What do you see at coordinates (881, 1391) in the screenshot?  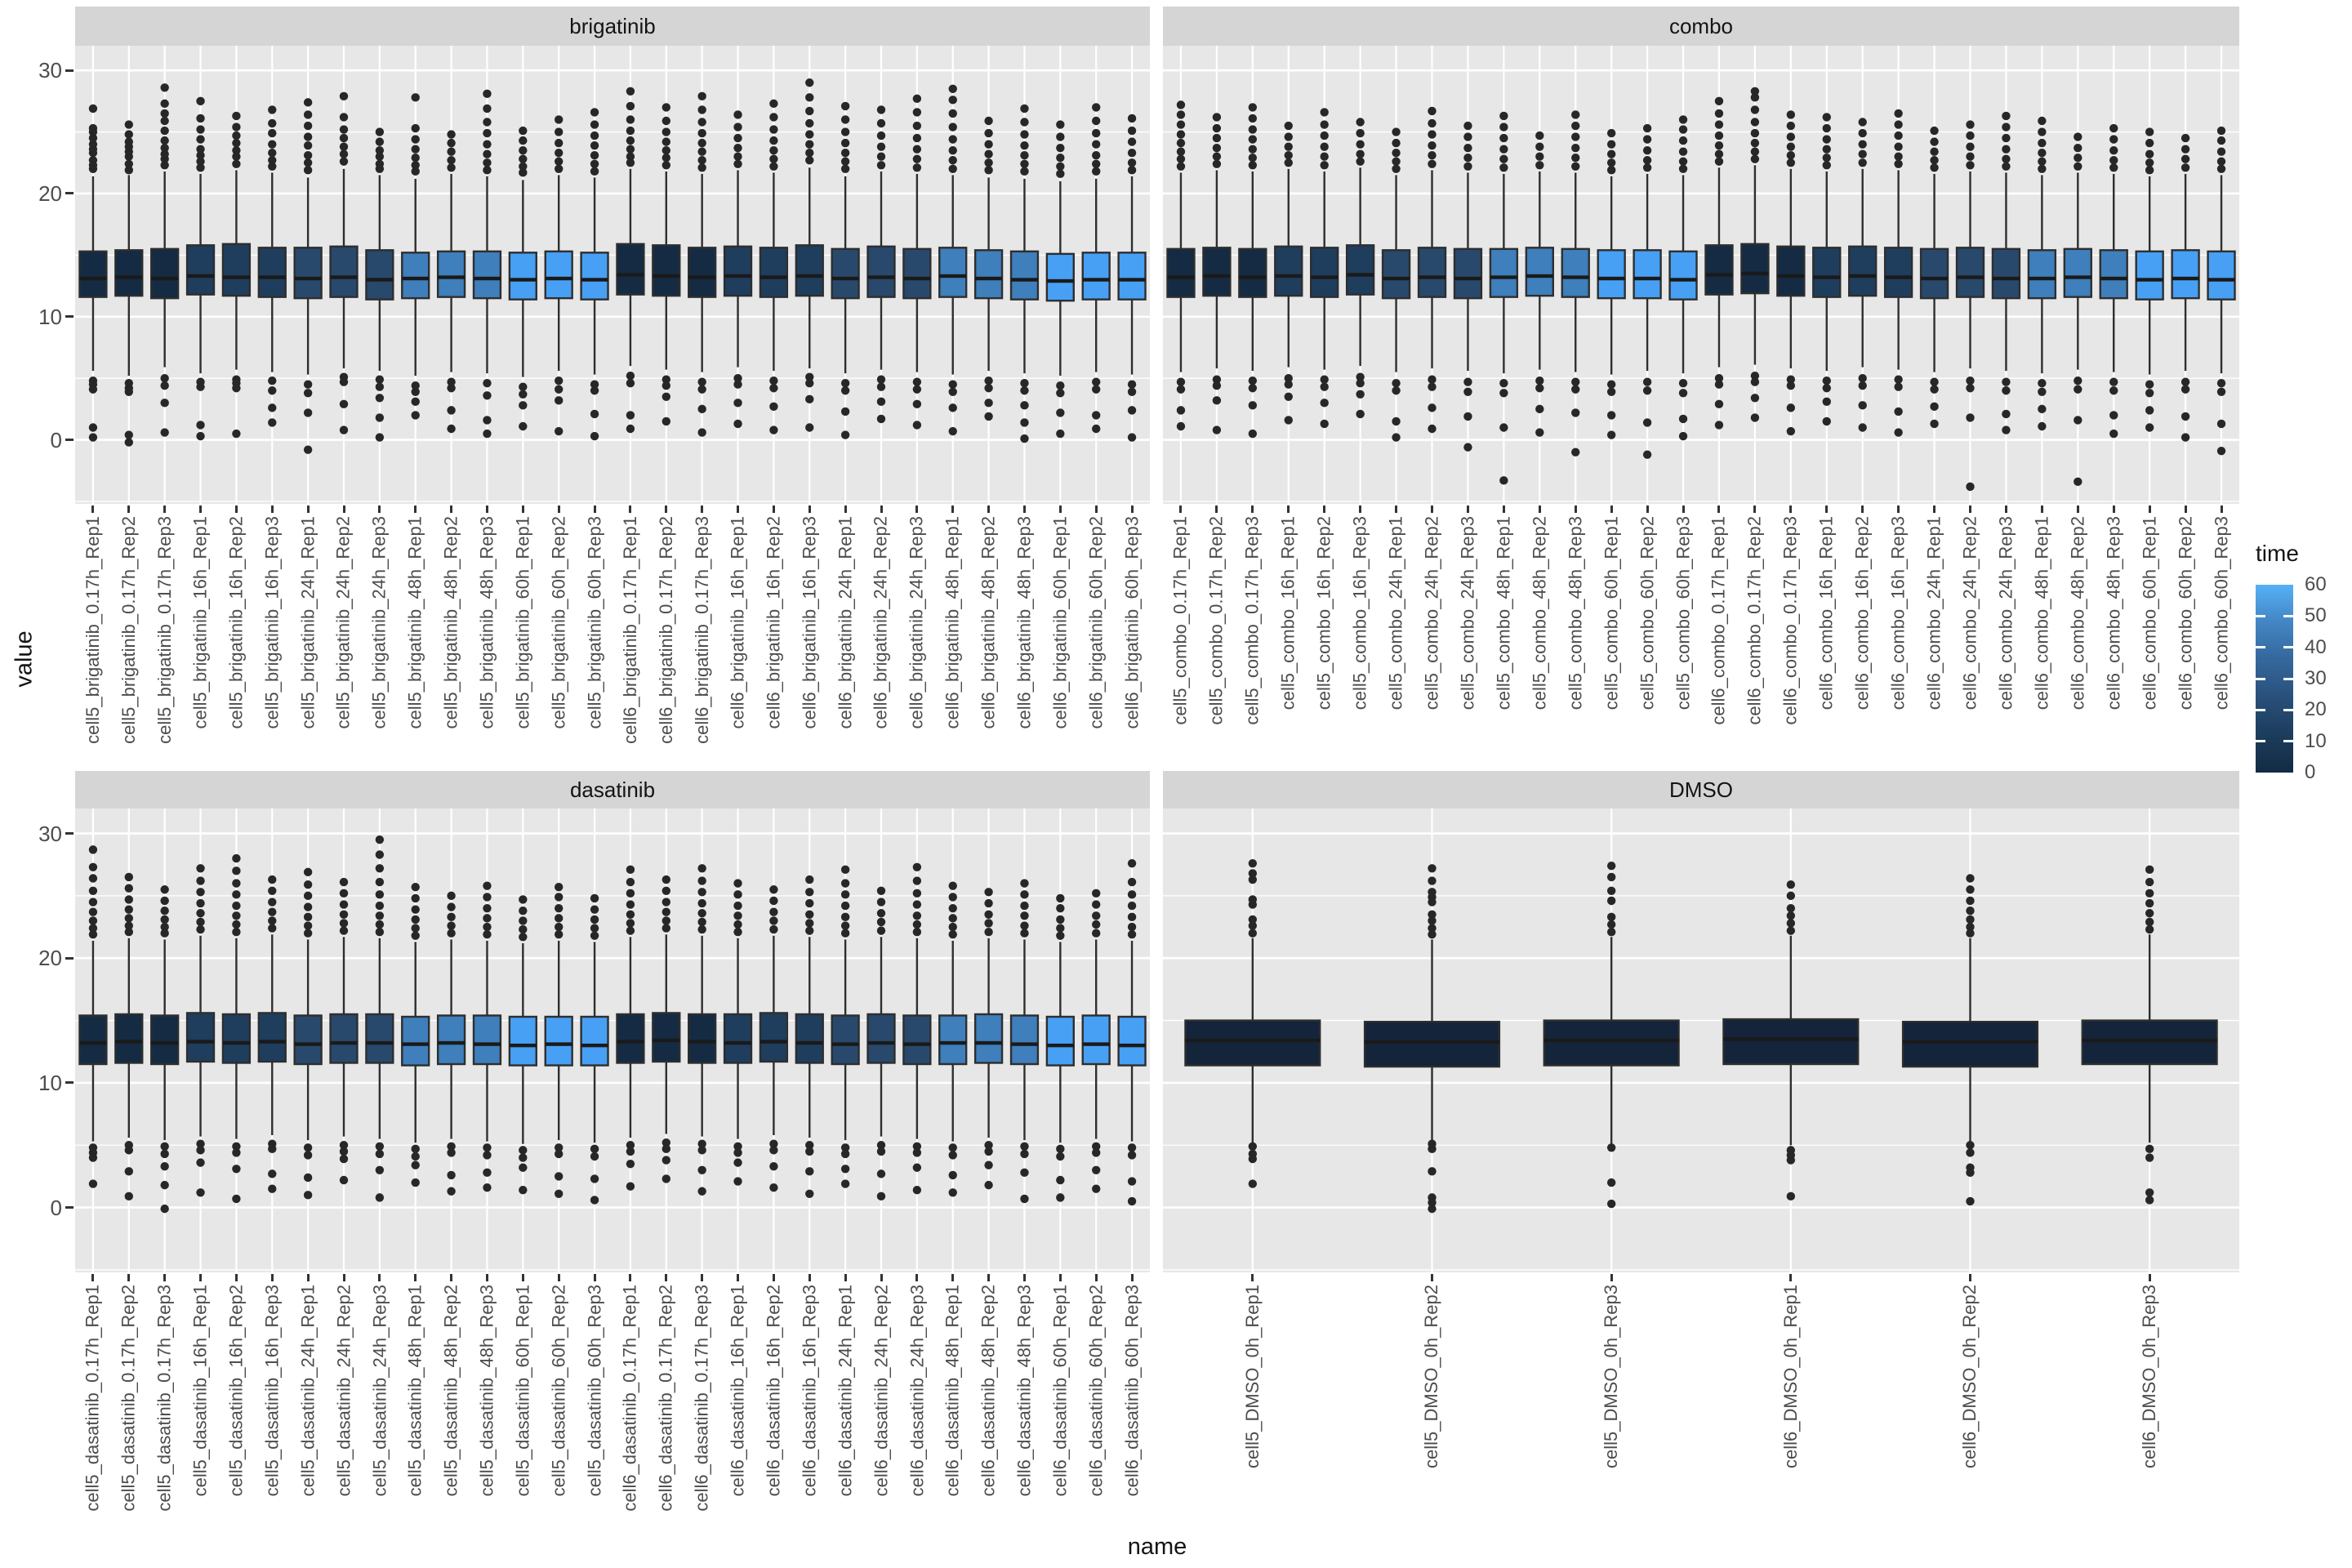 I see `x-tick-label: cell6_dasatinib_24h_Rep2` at bounding box center [881, 1391].